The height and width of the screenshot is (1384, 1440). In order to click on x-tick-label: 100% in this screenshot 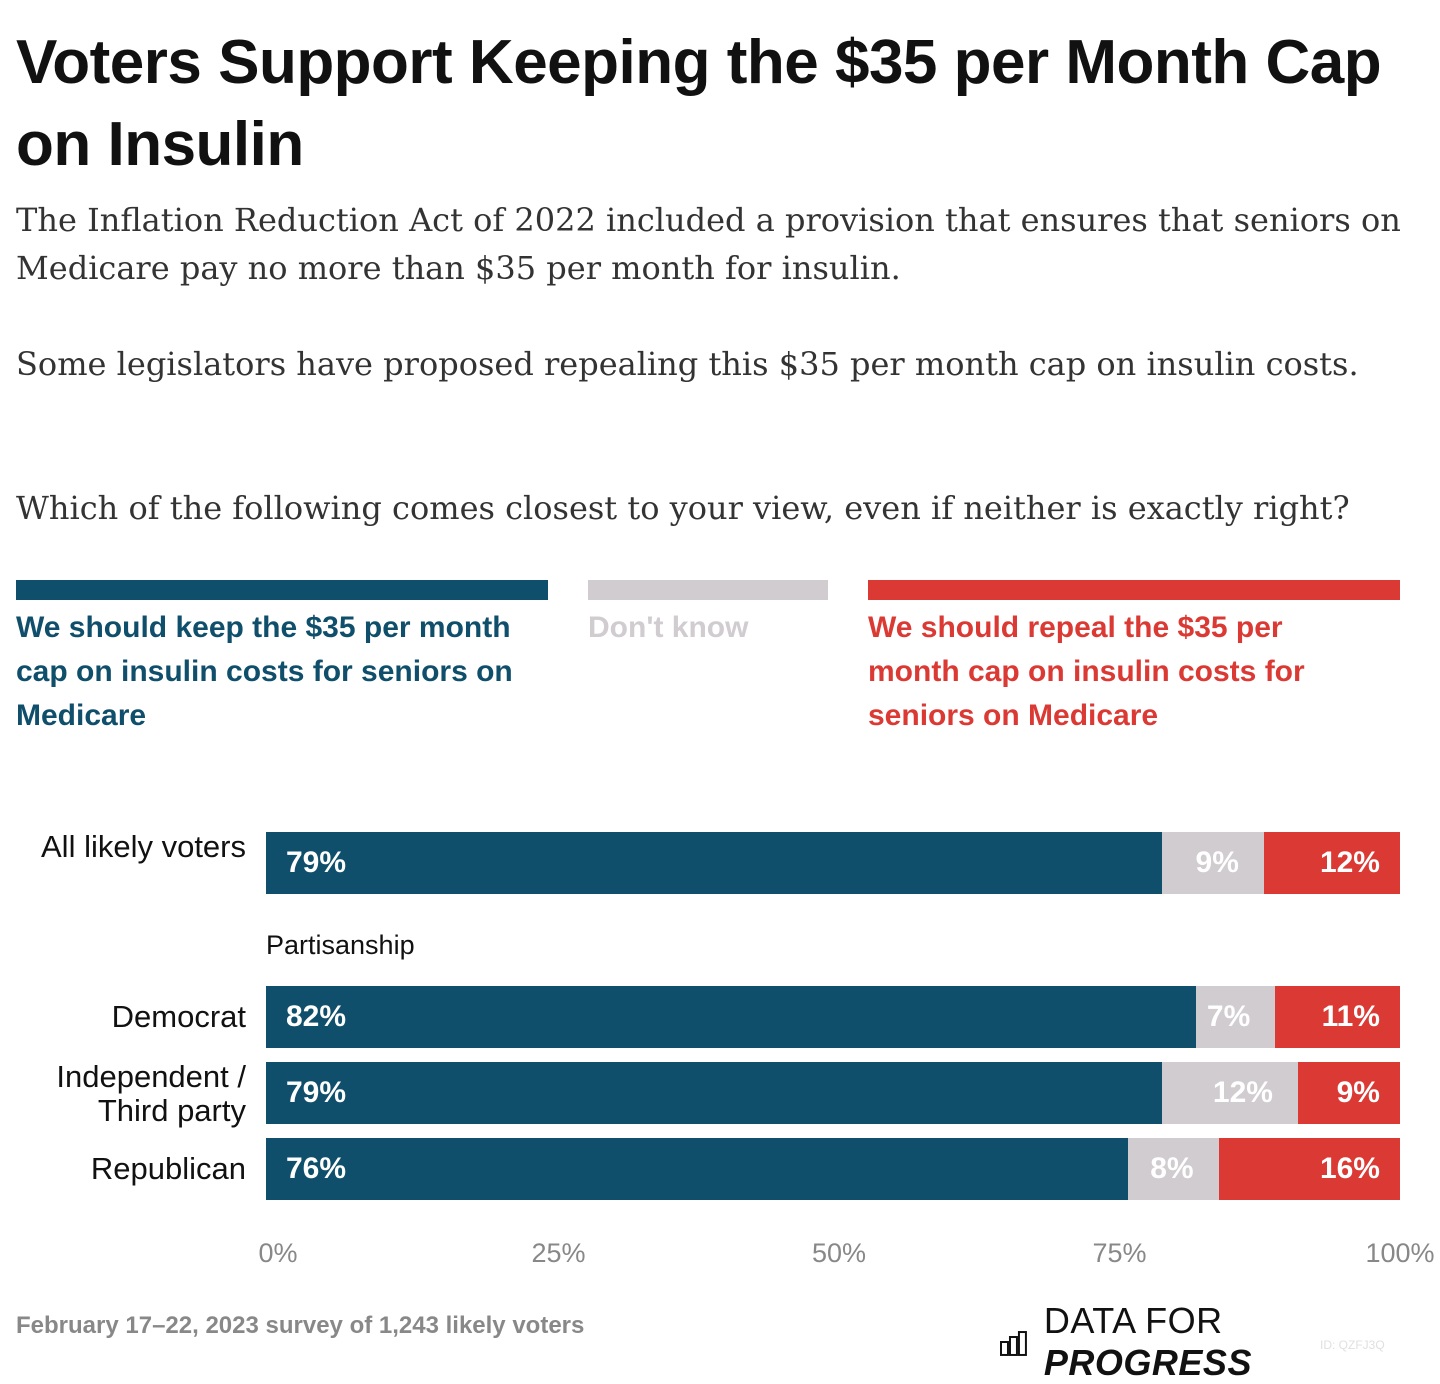, I will do `click(1400, 1253)`.